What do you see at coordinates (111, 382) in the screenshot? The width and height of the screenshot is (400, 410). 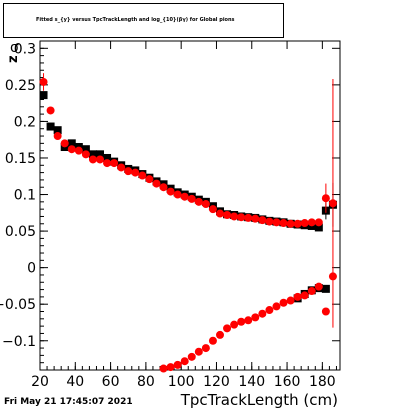 I see `x-tick-label: 60` at bounding box center [111, 382].